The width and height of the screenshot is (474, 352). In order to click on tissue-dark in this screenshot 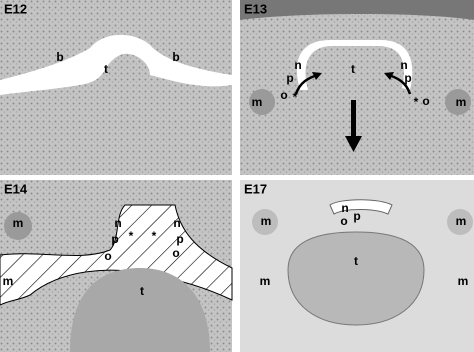, I will do `click(357, 10)`.